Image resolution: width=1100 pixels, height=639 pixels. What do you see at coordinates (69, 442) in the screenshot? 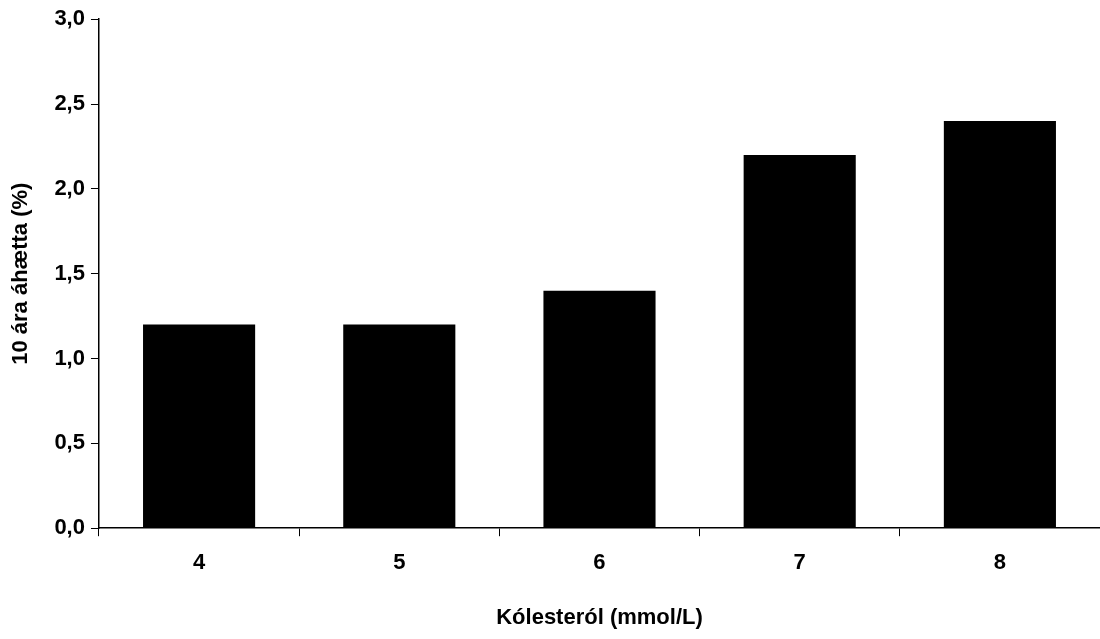
I see `y-tick-label: 0,5` at bounding box center [69, 442].